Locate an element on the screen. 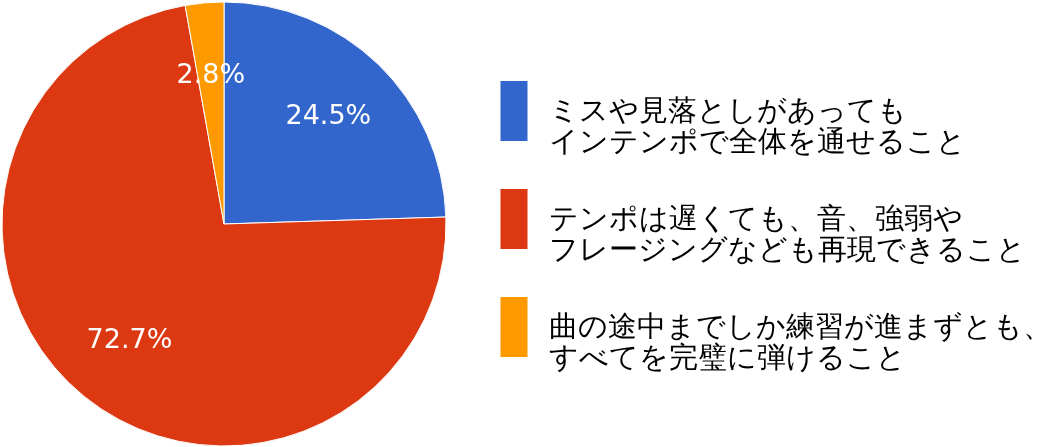  legend-label: 曲の途中までしか練習が進まずとも、すべてを完璧に弾けること is located at coordinates (800, 341).